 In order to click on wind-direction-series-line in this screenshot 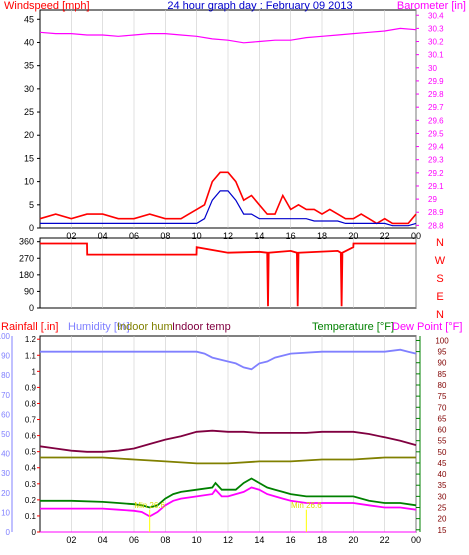, I will do `click(228, 274)`.